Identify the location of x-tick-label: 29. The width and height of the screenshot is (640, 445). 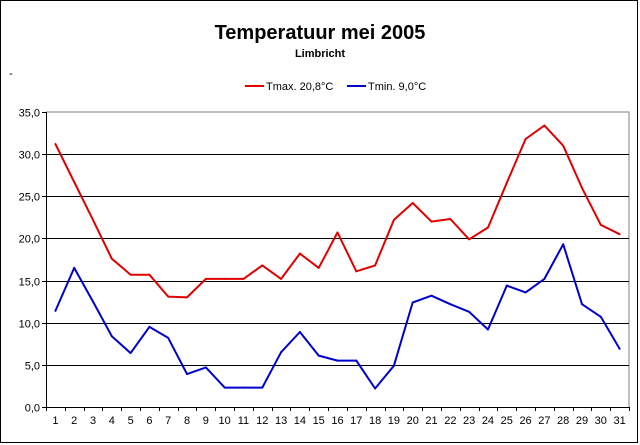
(582, 421).